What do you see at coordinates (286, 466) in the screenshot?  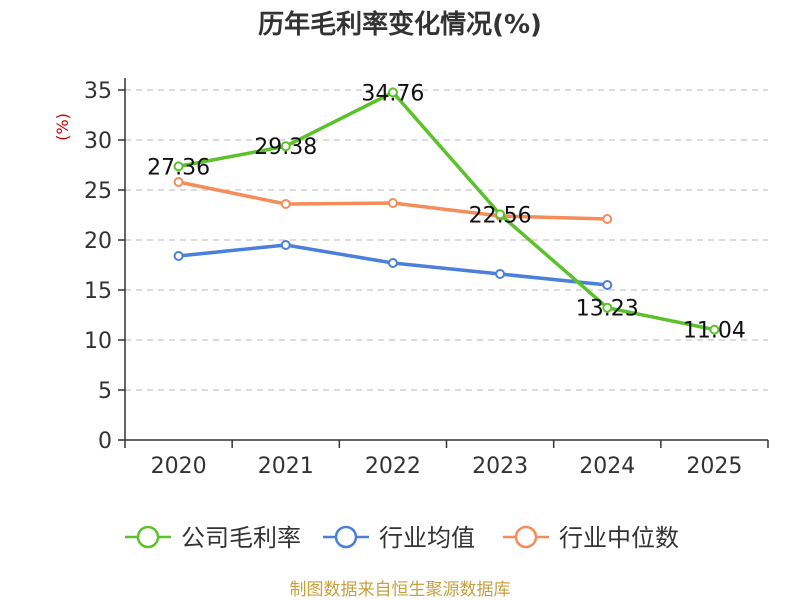 I see `x-tick-label-2021: 2021` at bounding box center [286, 466].